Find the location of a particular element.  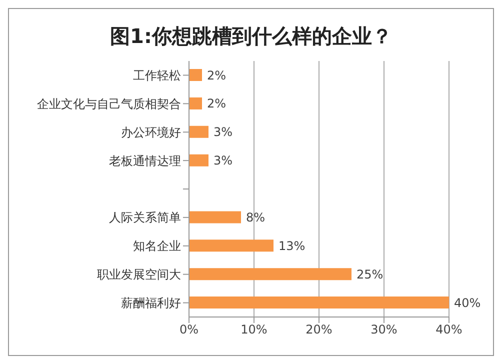

x-tick-label: 0% is located at coordinates (189, 329).